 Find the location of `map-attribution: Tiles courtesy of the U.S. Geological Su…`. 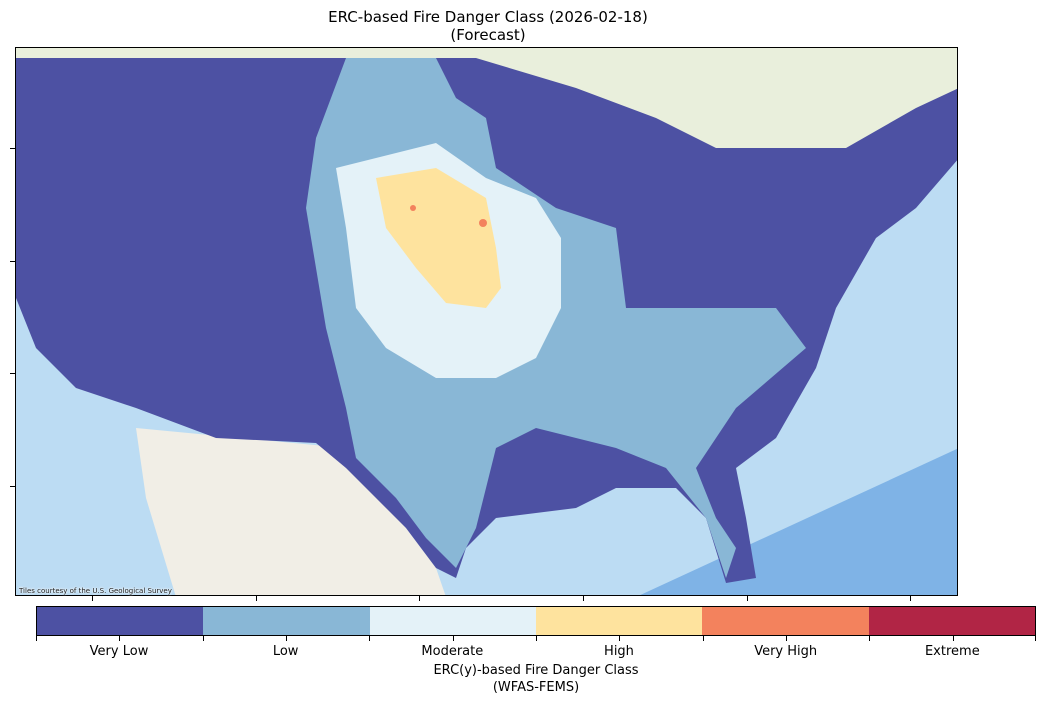

map-attribution: Tiles courtesy of the U.S. Geological Su… is located at coordinates (95, 591).